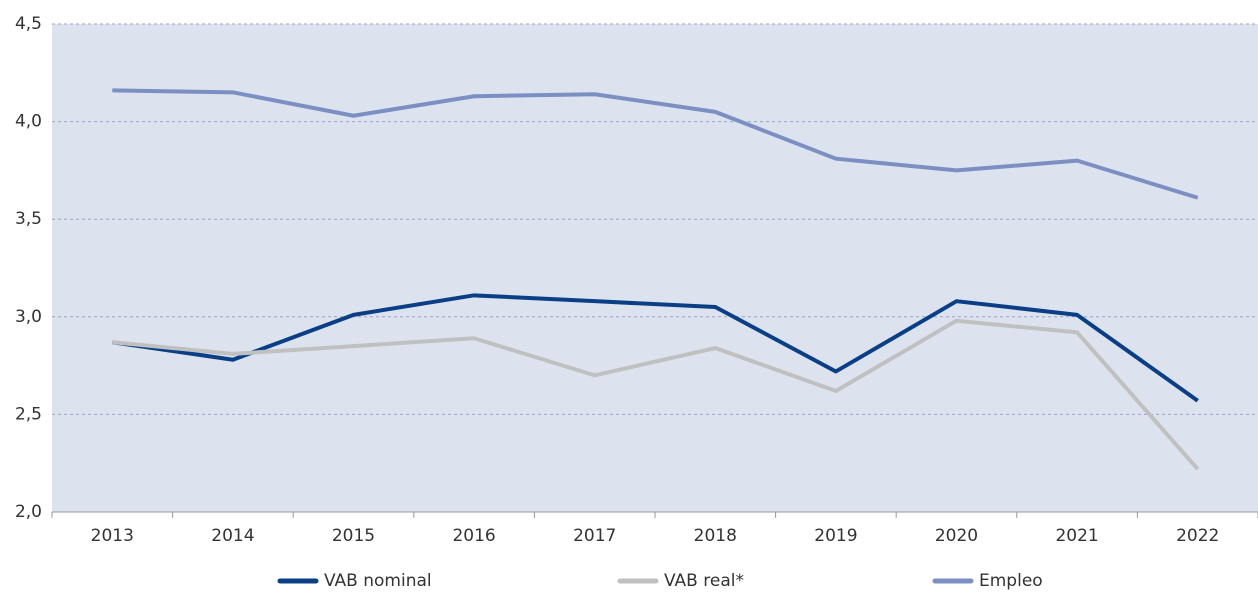  Describe the element at coordinates (28, 512) in the screenshot. I see `y-tick-label: 2,0` at that location.